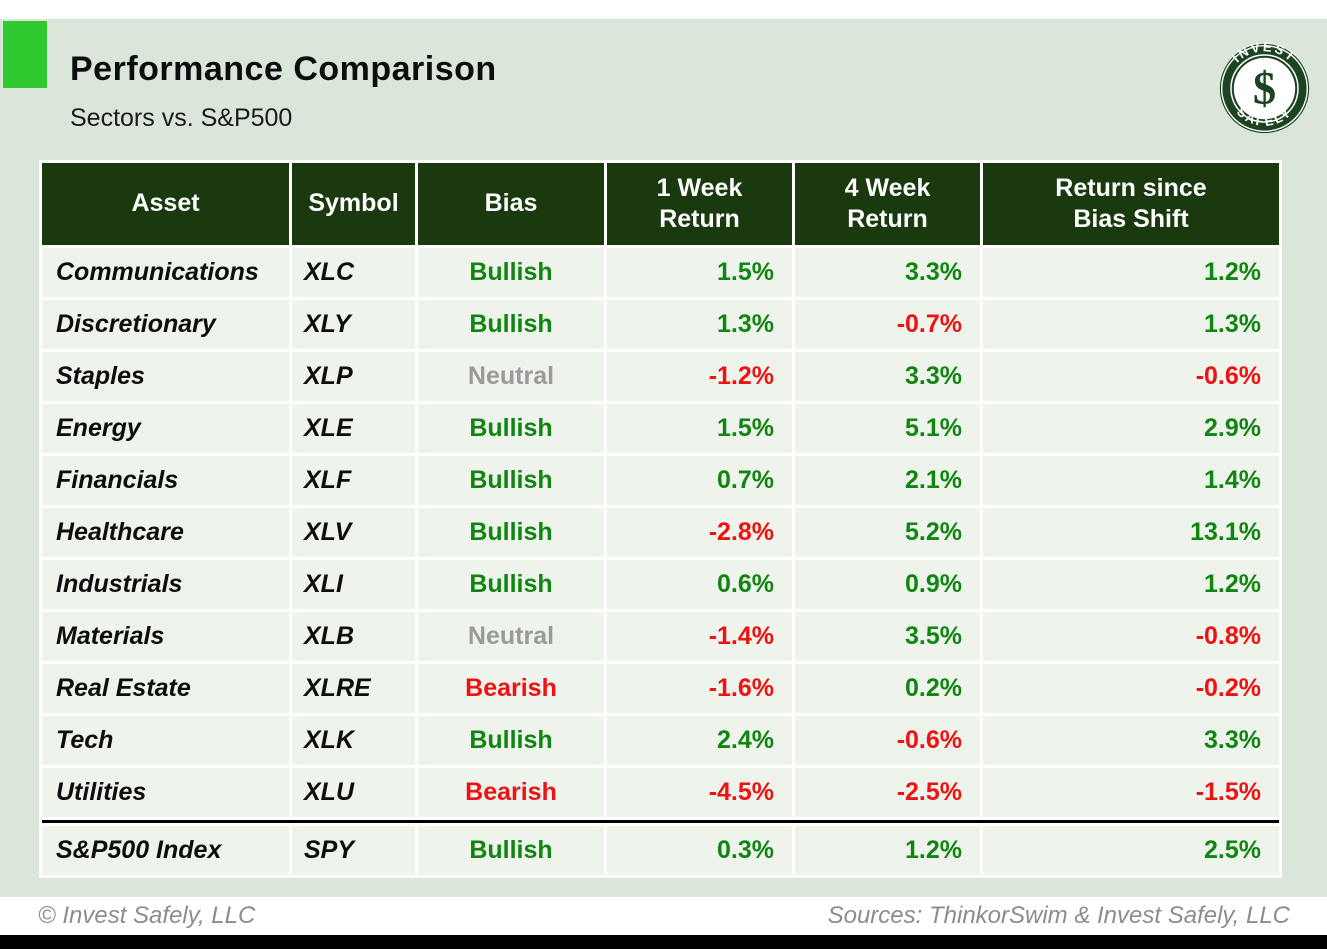 The width and height of the screenshot is (1327, 949). I want to click on cell-asset: Industrials, so click(165, 584).